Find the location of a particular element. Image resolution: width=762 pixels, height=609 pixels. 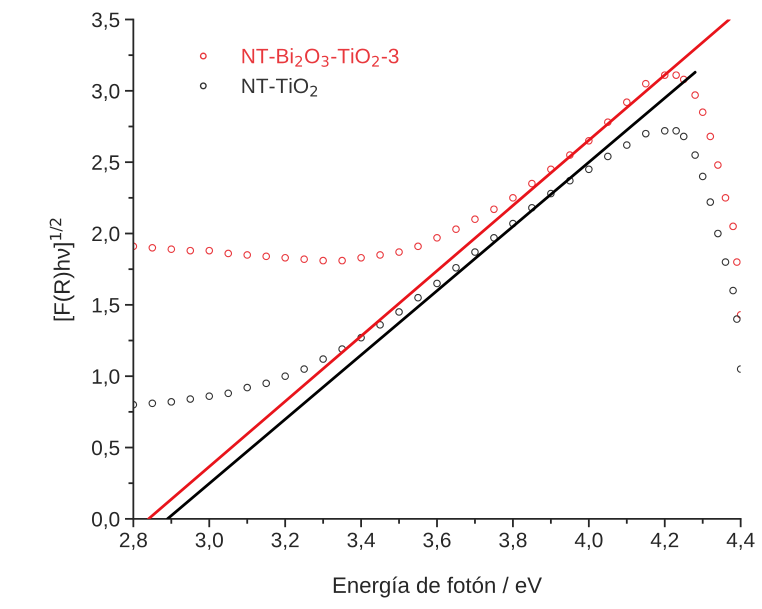

legend-label: NT-Bi$_{2}$O$_{3}$-TiO$_{2}$-3 is located at coordinates (320, 57).